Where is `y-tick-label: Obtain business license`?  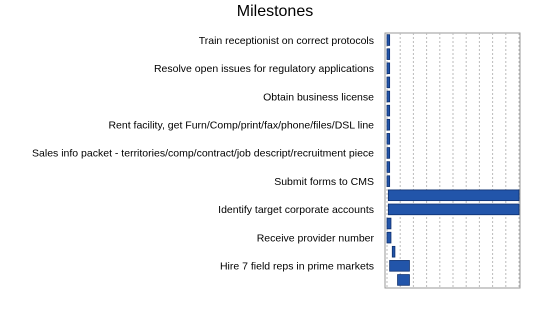 y-tick-label: Obtain business license is located at coordinates (318, 97).